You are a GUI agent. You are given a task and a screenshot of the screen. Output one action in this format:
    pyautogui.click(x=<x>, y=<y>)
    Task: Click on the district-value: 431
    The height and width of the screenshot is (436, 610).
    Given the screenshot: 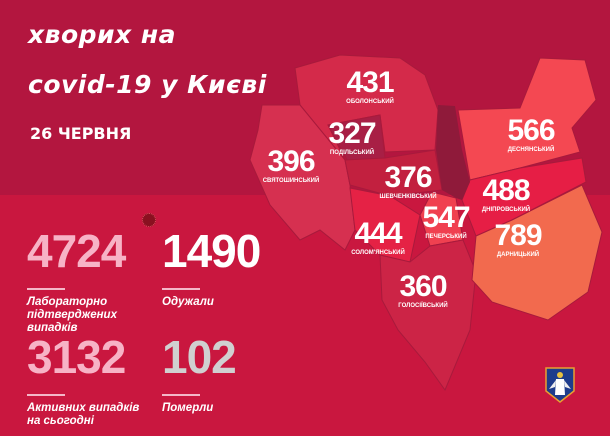 What is the action you would take?
    pyautogui.click(x=370, y=82)
    